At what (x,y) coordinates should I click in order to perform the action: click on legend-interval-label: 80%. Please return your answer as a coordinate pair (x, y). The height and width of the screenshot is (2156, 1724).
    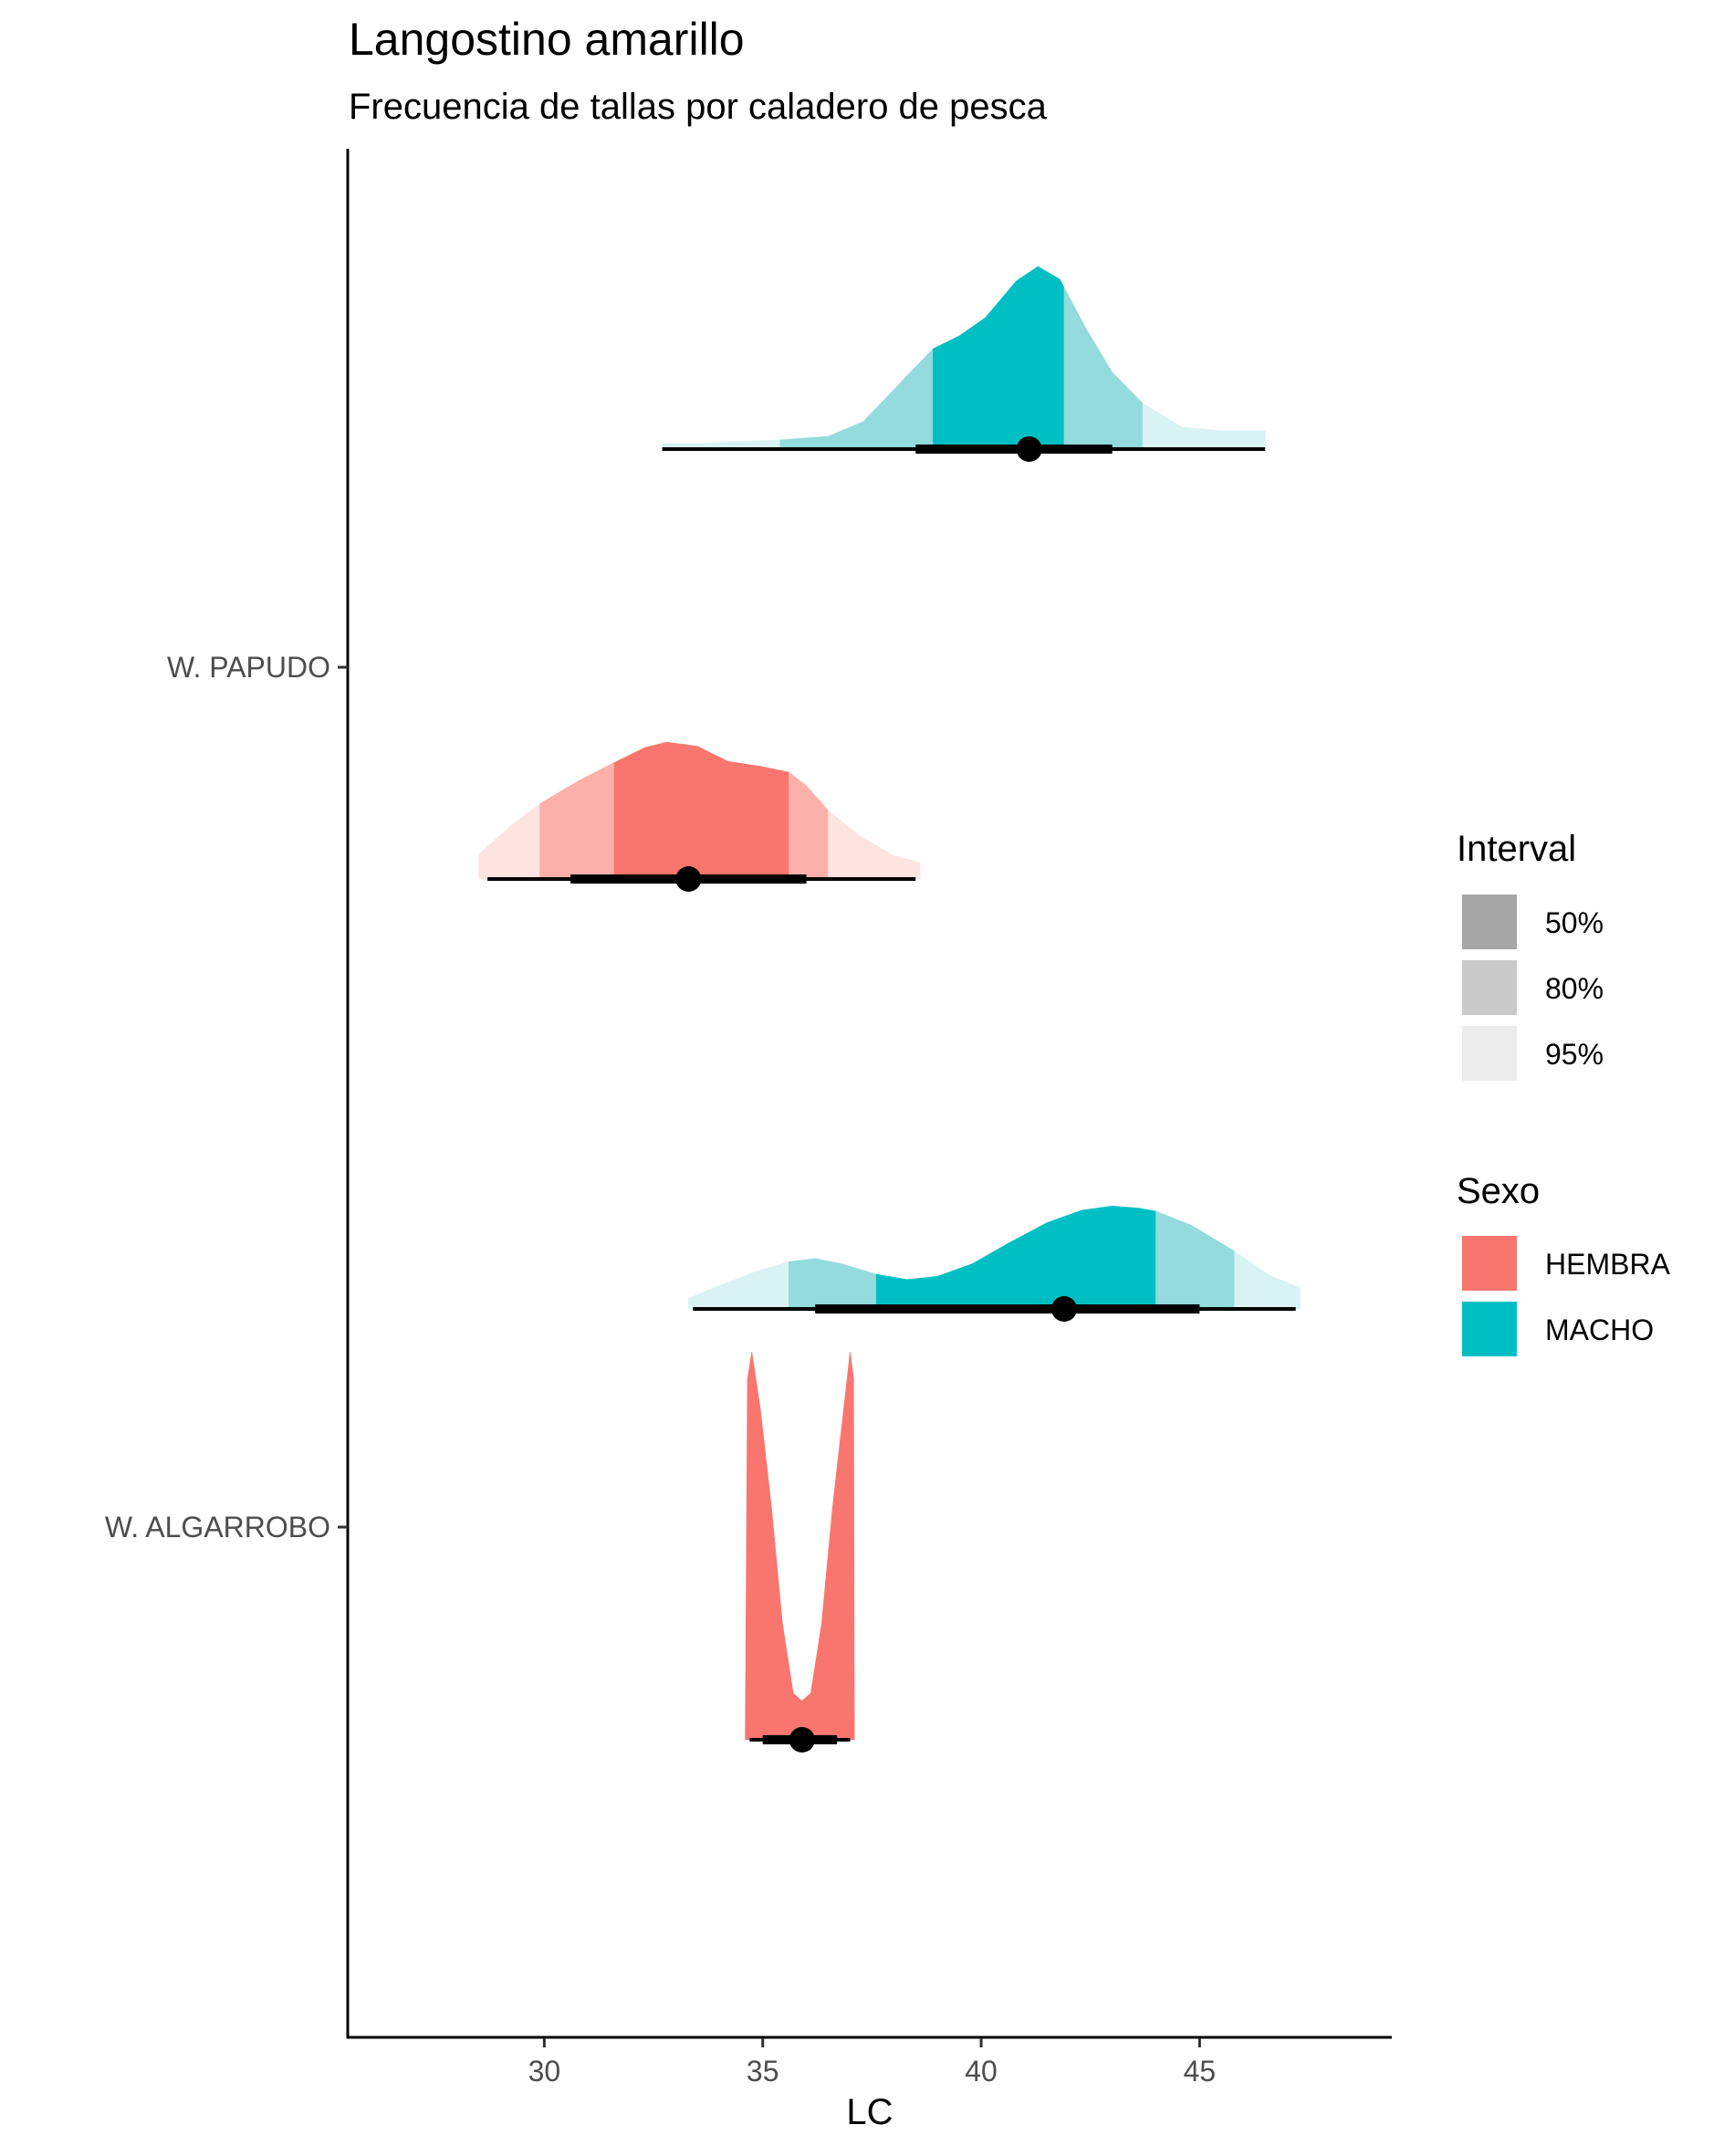
    Looking at the image, I should click on (1574, 989).